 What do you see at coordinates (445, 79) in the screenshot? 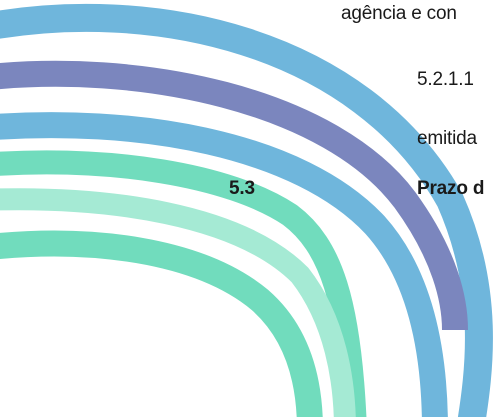
I see `clause-number-5-2-1-1: 5.2.1.1` at bounding box center [445, 79].